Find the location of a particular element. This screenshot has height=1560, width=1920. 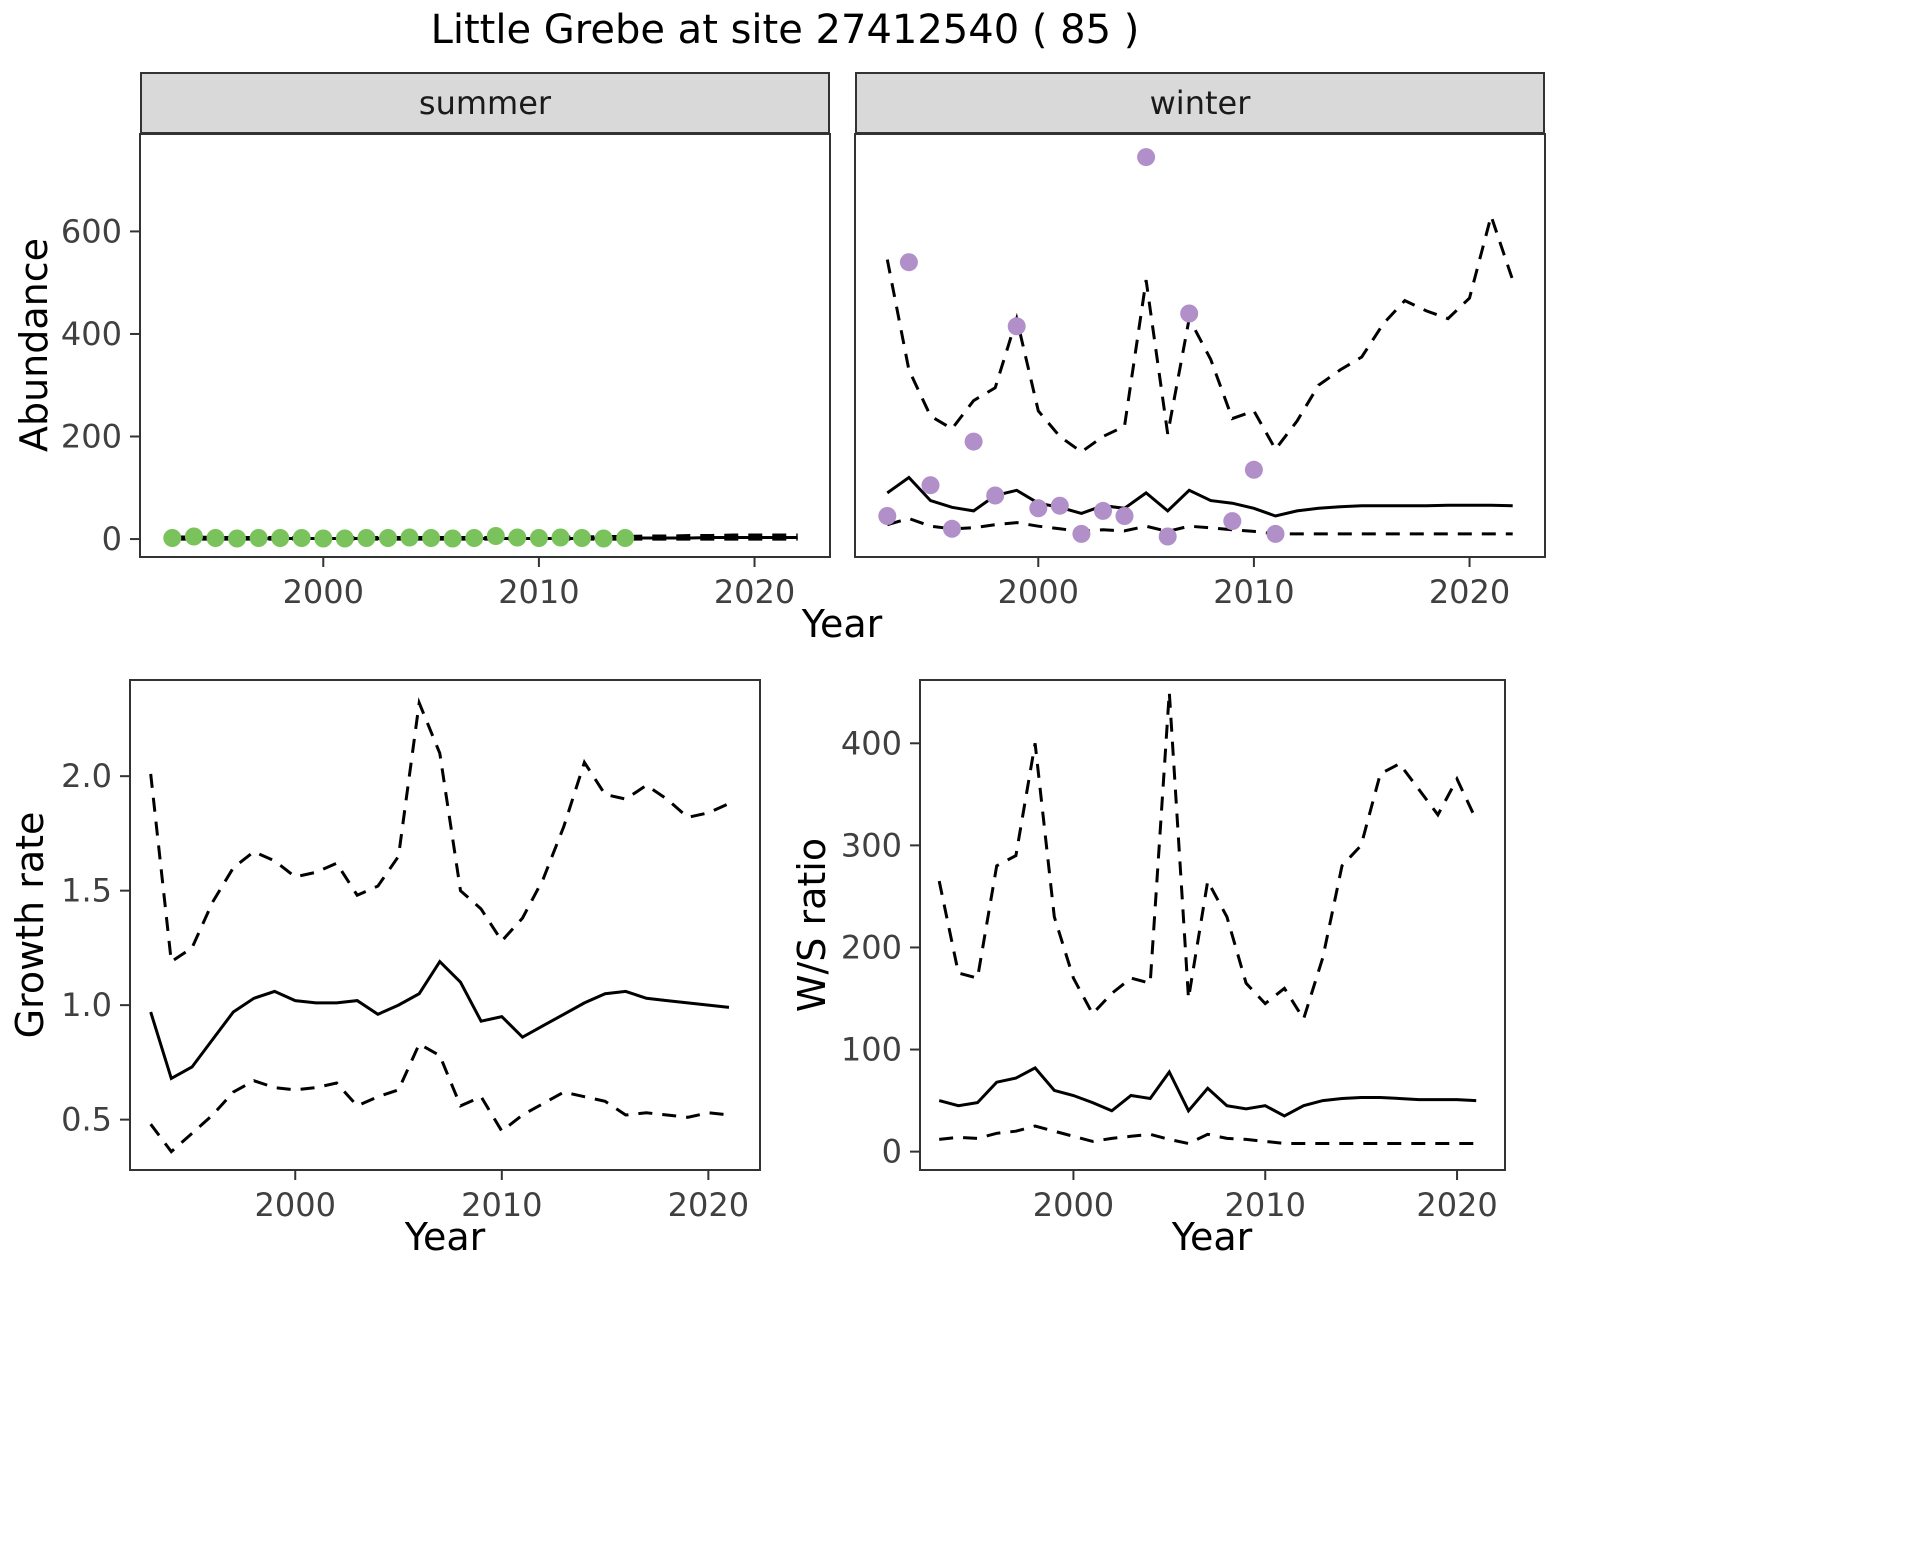

facet-strip-summer: summer is located at coordinates (485, 103).